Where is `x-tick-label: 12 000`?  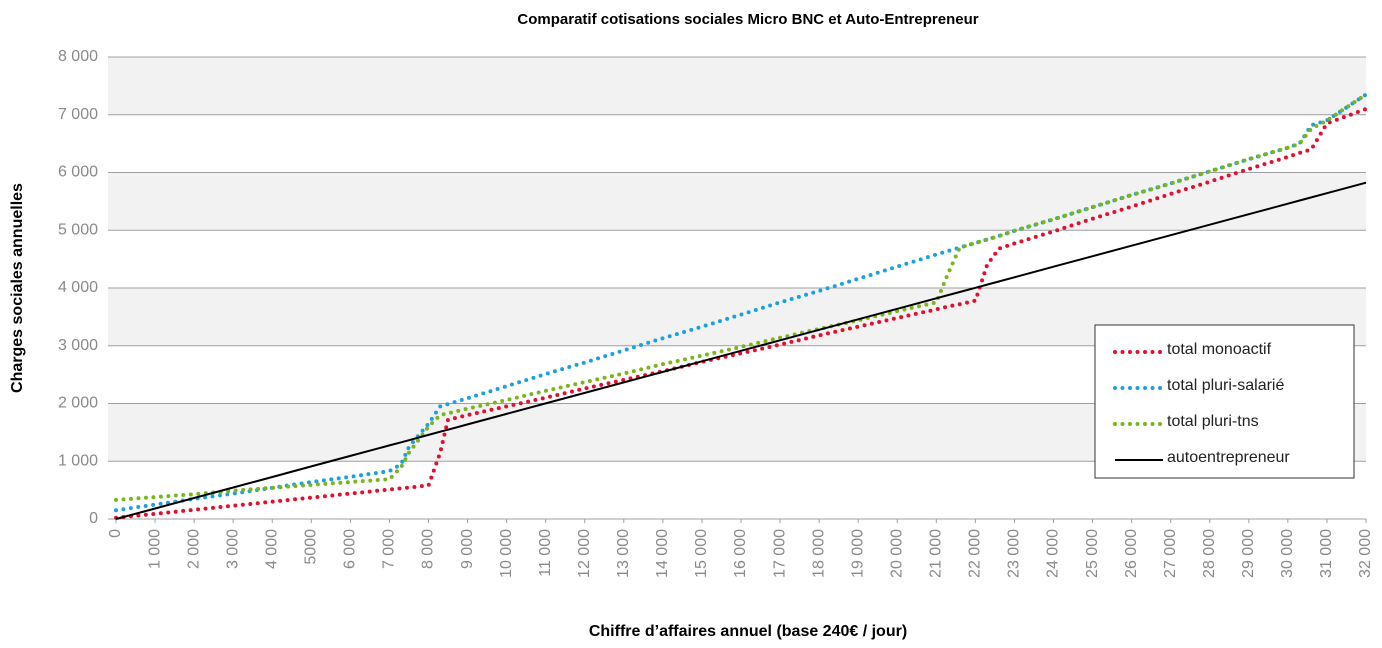
x-tick-label: 12 000 is located at coordinates (584, 553).